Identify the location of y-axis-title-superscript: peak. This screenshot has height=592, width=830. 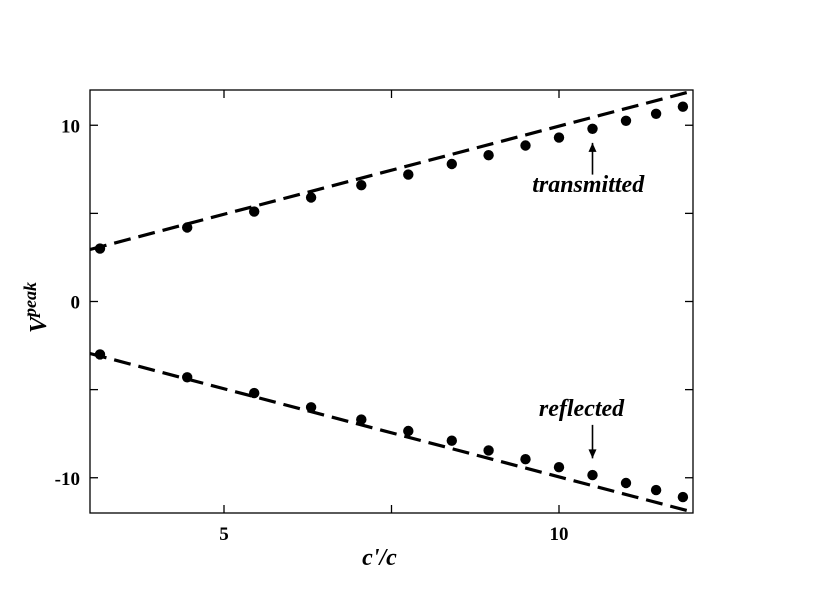
(30, 300).